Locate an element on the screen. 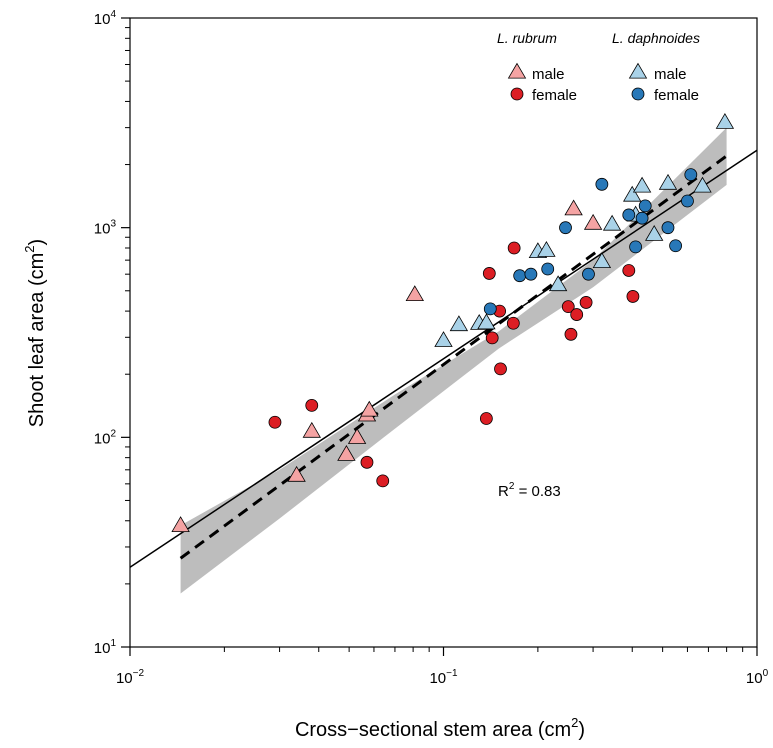  y-tick-label: 10⁴ is located at coordinates (105, 18).